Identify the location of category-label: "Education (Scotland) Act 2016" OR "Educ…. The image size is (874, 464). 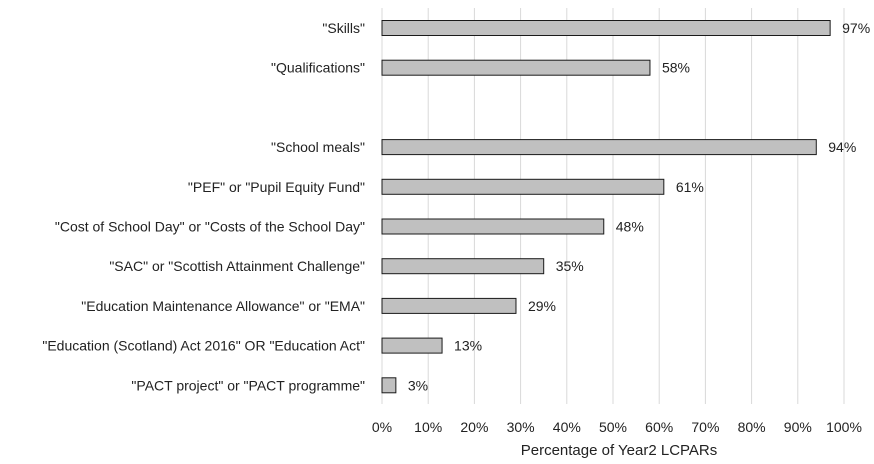
(203, 346).